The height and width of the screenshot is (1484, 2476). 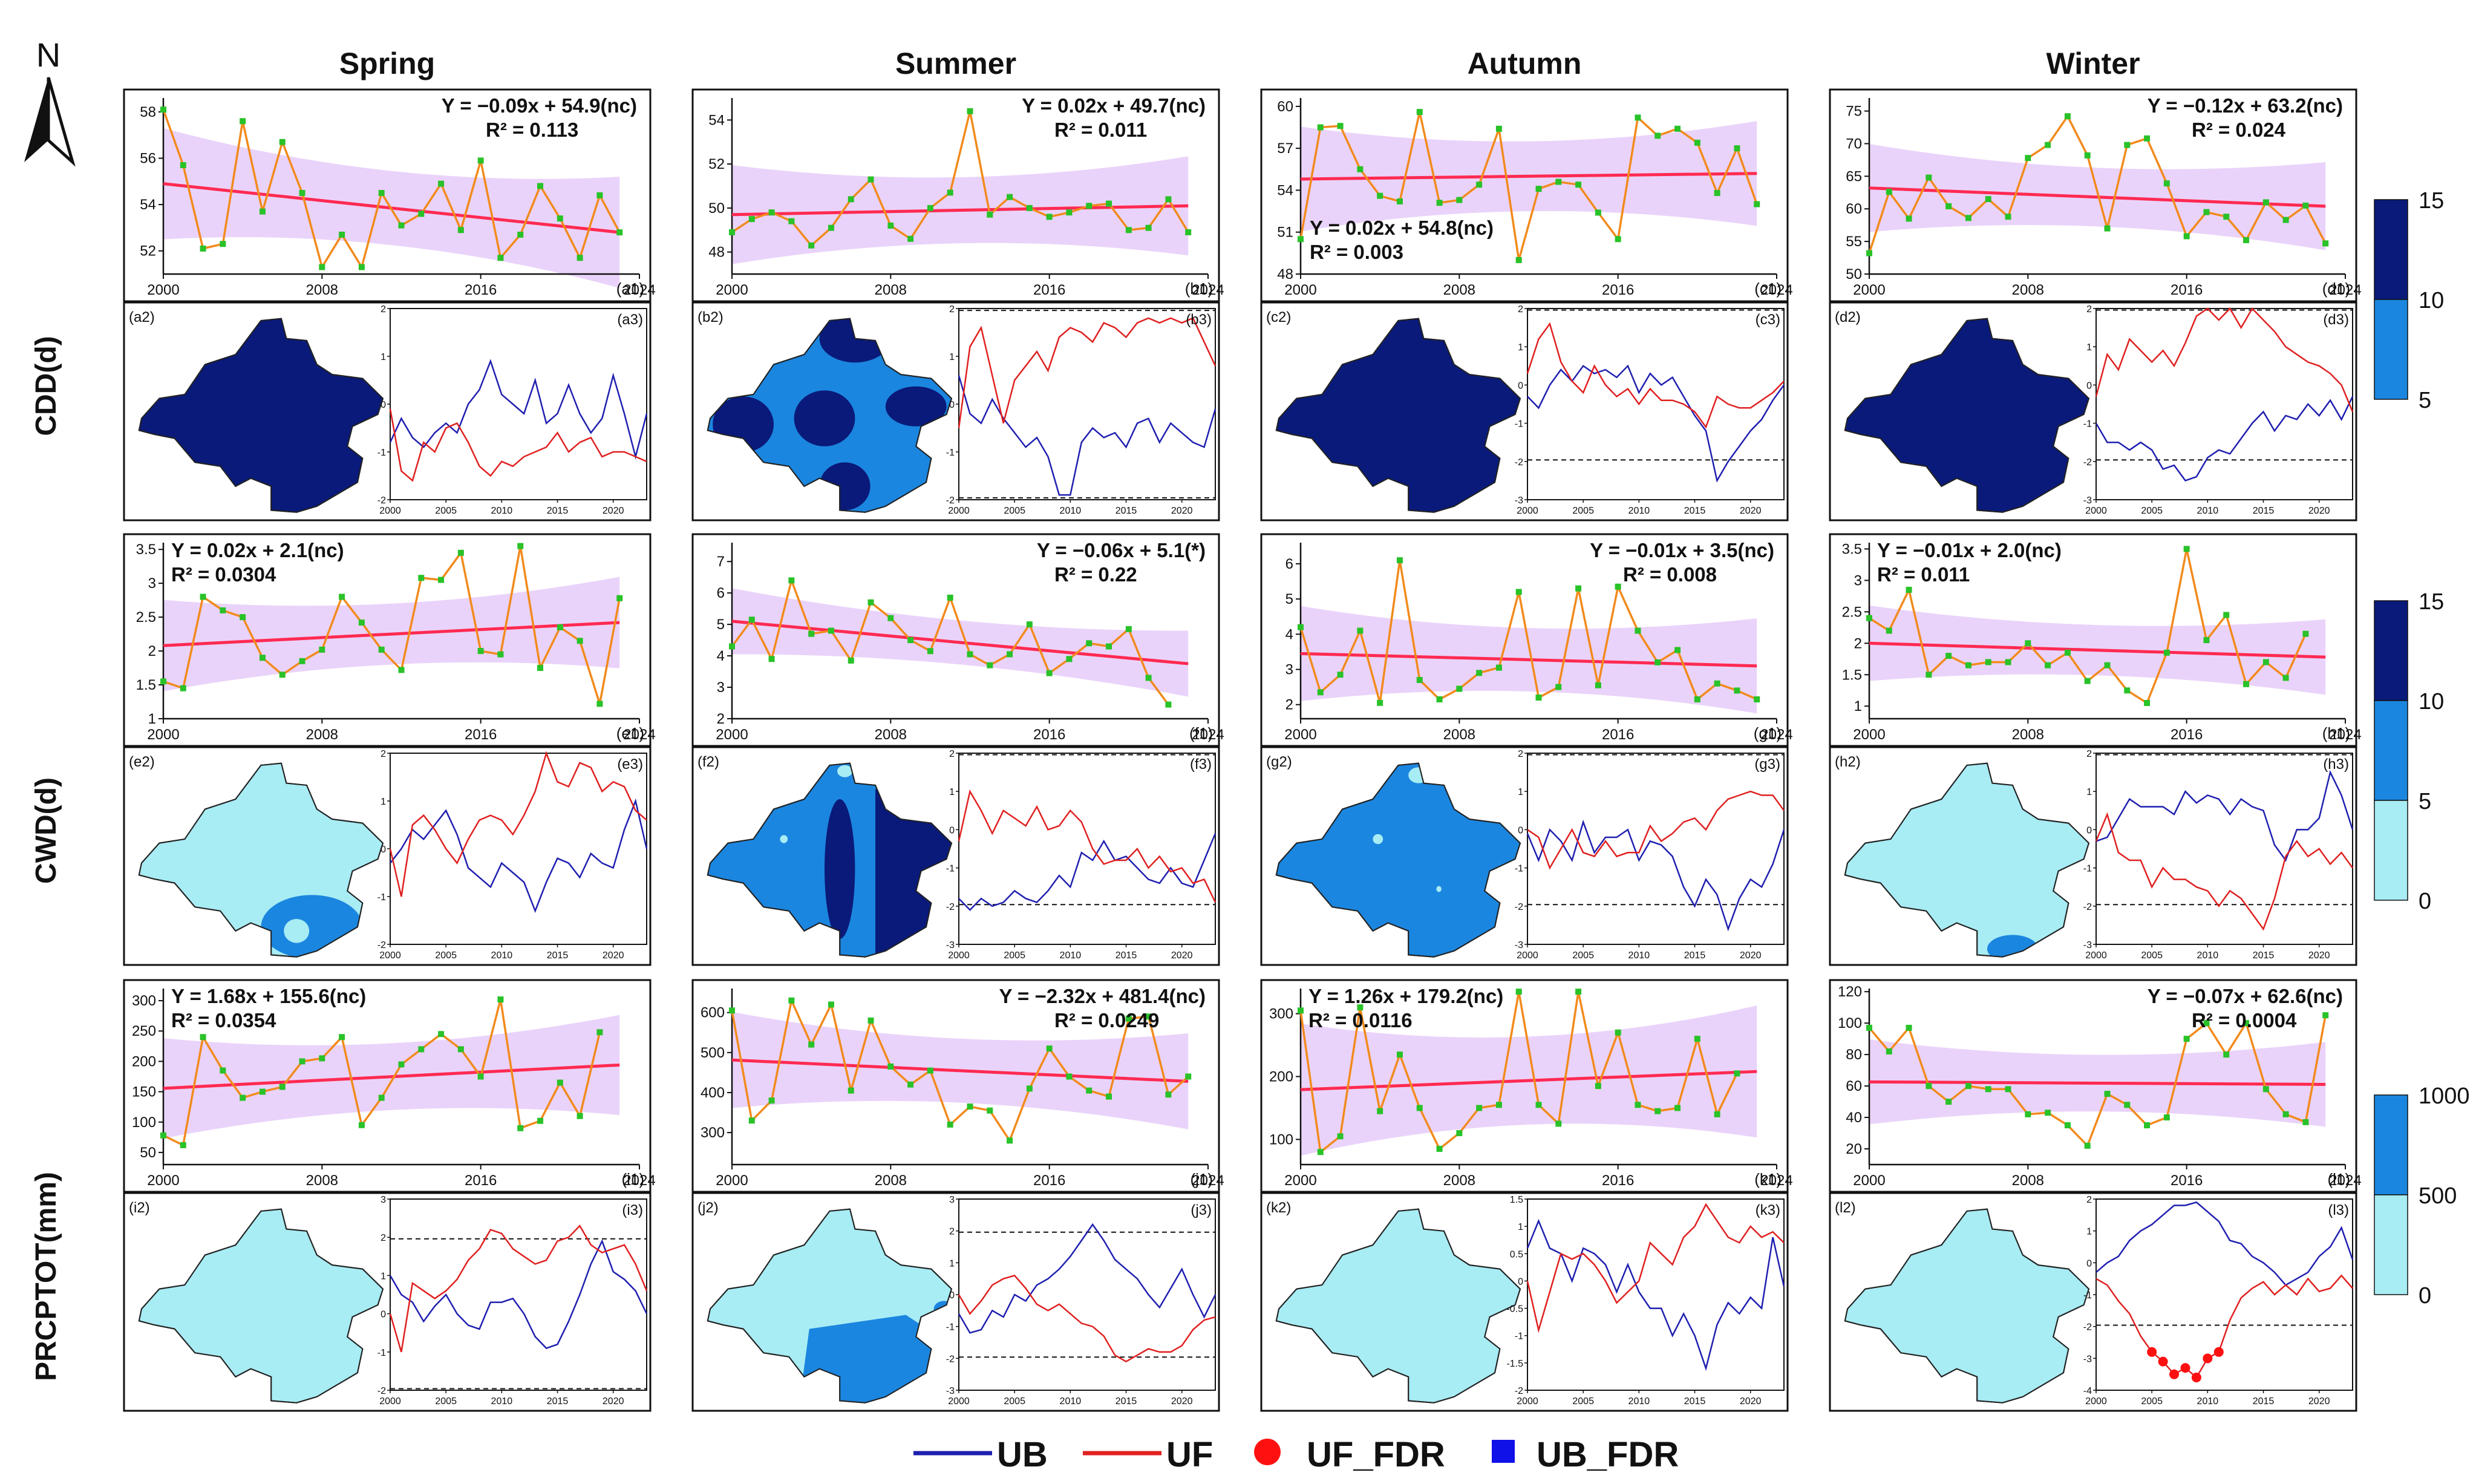 What do you see at coordinates (830, 860) in the screenshot?
I see `map-f2` at bounding box center [830, 860].